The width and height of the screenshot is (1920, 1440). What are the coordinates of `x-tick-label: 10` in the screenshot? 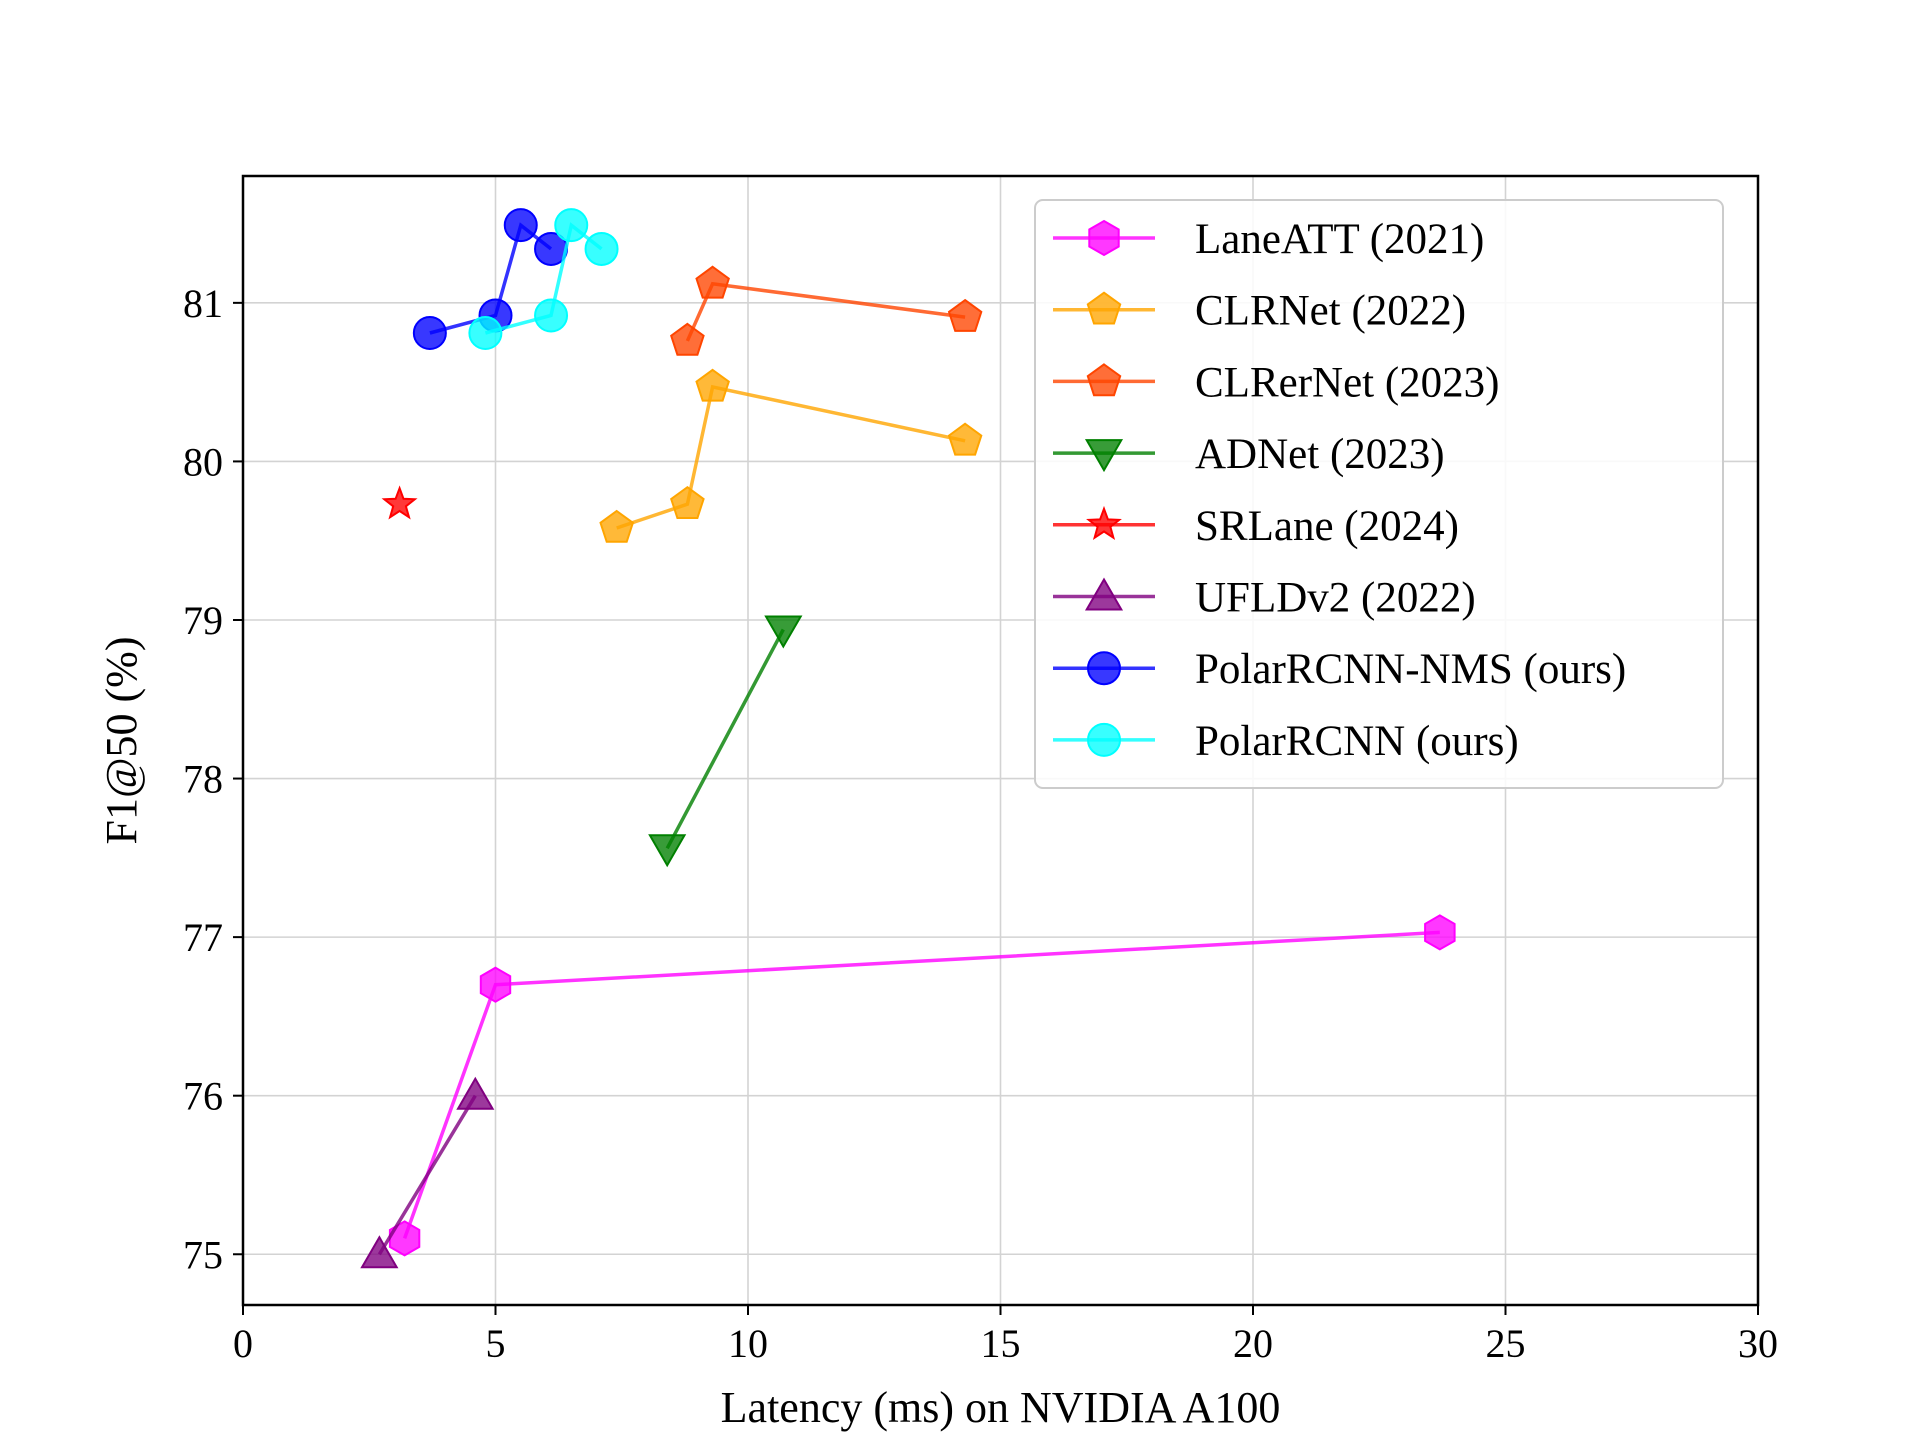 It's located at (748, 1343).